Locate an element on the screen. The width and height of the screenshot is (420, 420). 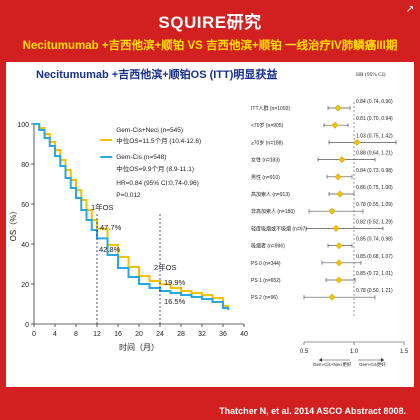
forest-plot-header: HR (95% CI) is located at coordinates (371, 75).